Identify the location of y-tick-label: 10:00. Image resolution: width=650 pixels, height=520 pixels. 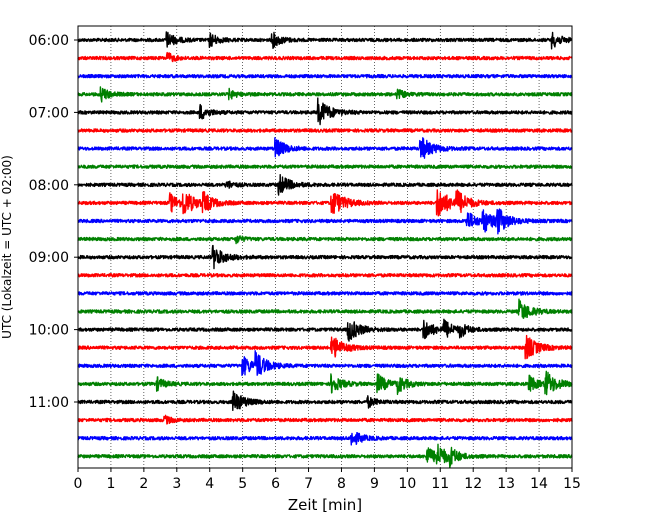
(49, 331).